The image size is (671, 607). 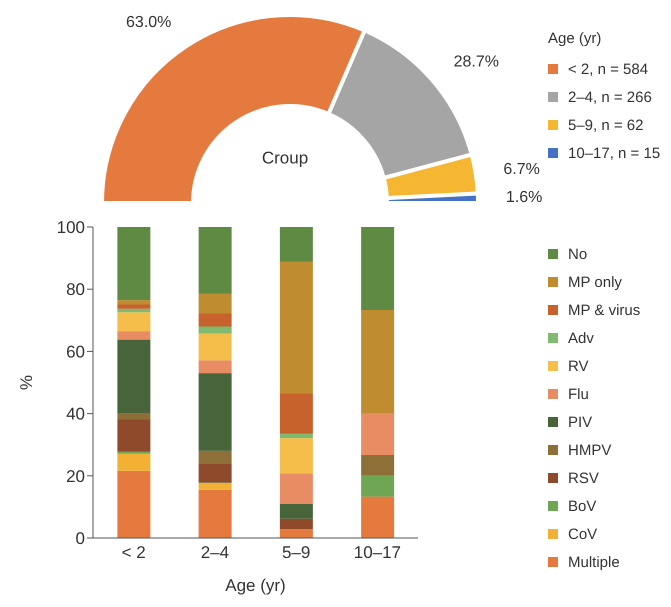 I want to click on x-tick-label: 2–4, so click(x=215, y=552).